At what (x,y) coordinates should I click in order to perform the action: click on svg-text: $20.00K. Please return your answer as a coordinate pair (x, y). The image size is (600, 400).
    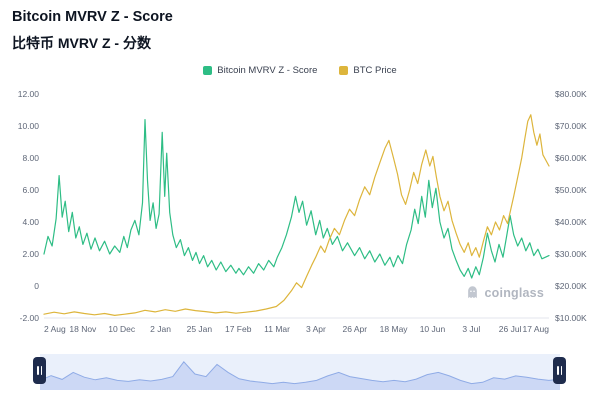
    Looking at the image, I should click on (571, 286).